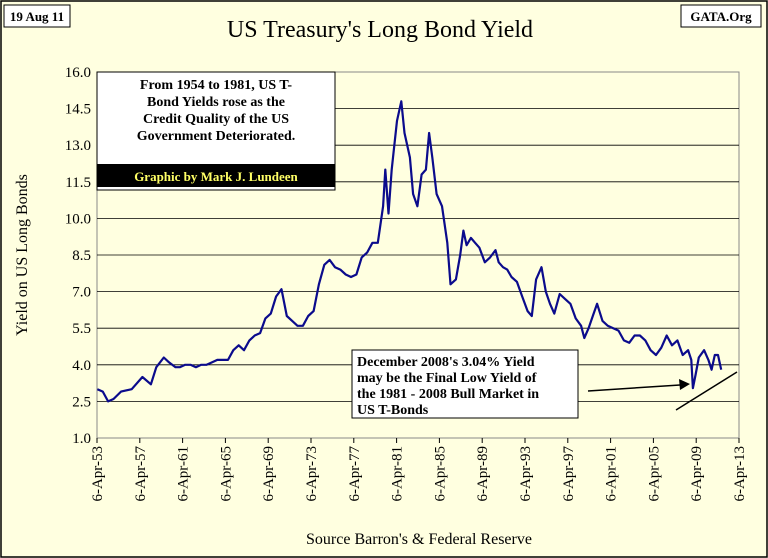 The width and height of the screenshot is (768, 558). I want to click on x-tick-label: 6-Apr-57, so click(141, 474).